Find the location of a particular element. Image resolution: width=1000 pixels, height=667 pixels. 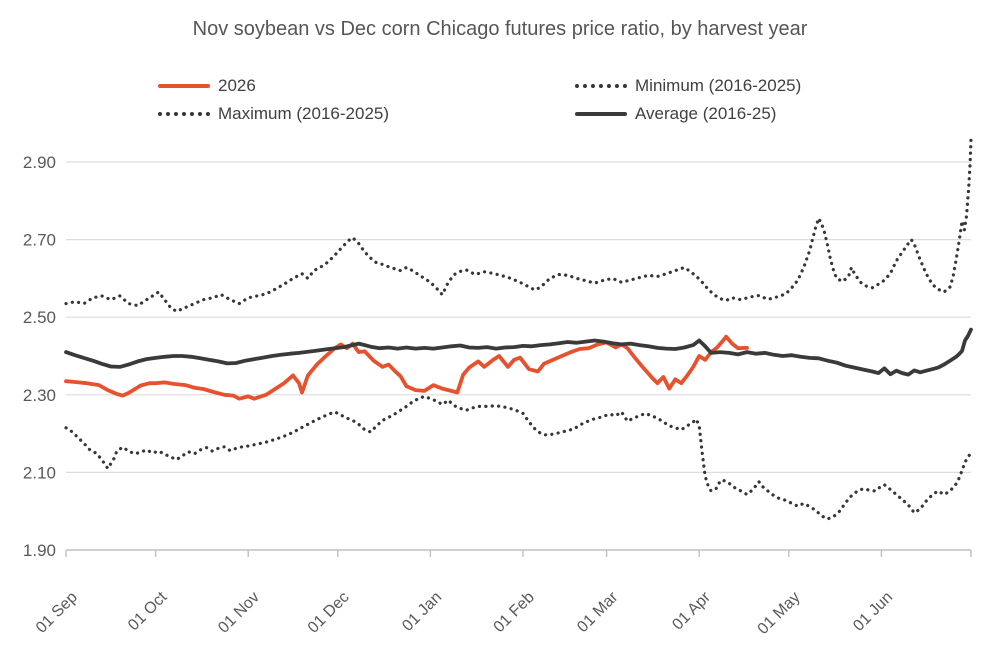

legend-item-minimum: Minimum (2016-2025) is located at coordinates (688, 86).